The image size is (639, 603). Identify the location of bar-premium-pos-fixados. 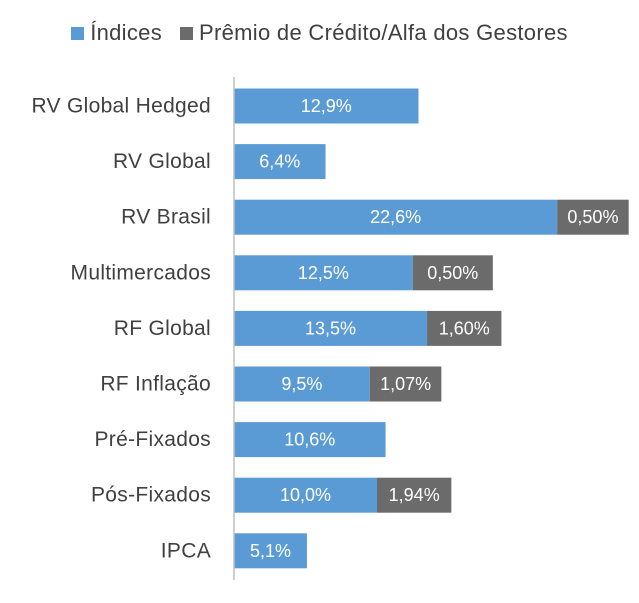
(414, 495).